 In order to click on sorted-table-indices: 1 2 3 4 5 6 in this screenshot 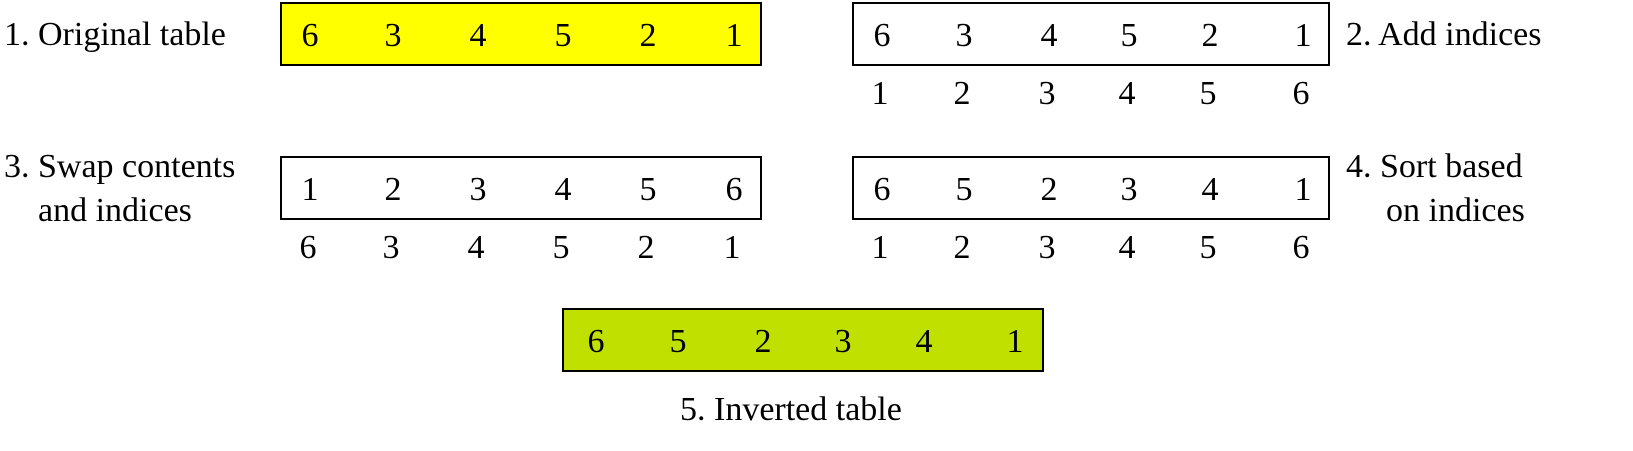, I will do `click(1091, 248)`.